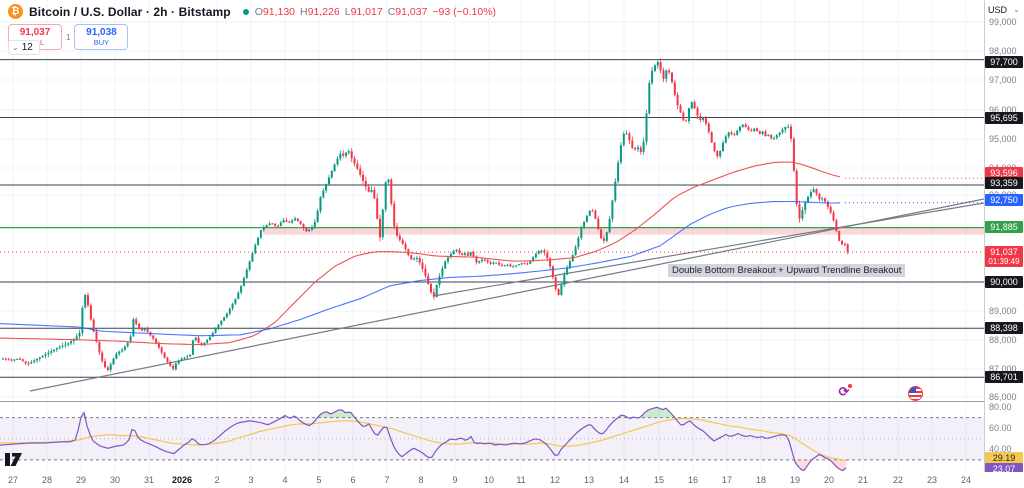 This screenshot has width=1024, height=488. I want to click on refresh-glyph: ⟳, so click(844, 391).